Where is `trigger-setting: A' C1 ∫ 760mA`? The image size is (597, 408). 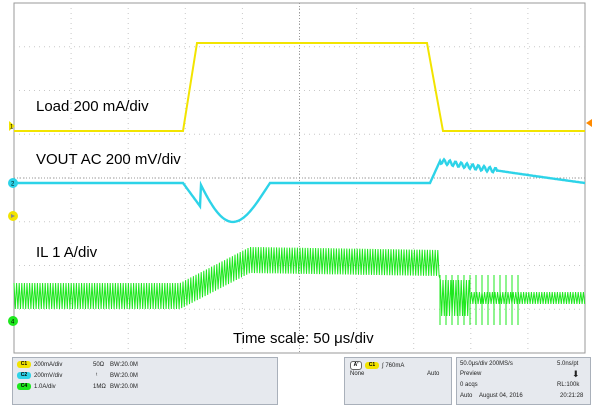
trigger-setting: A' C1 ∫ 760mA is located at coordinates (377, 365).